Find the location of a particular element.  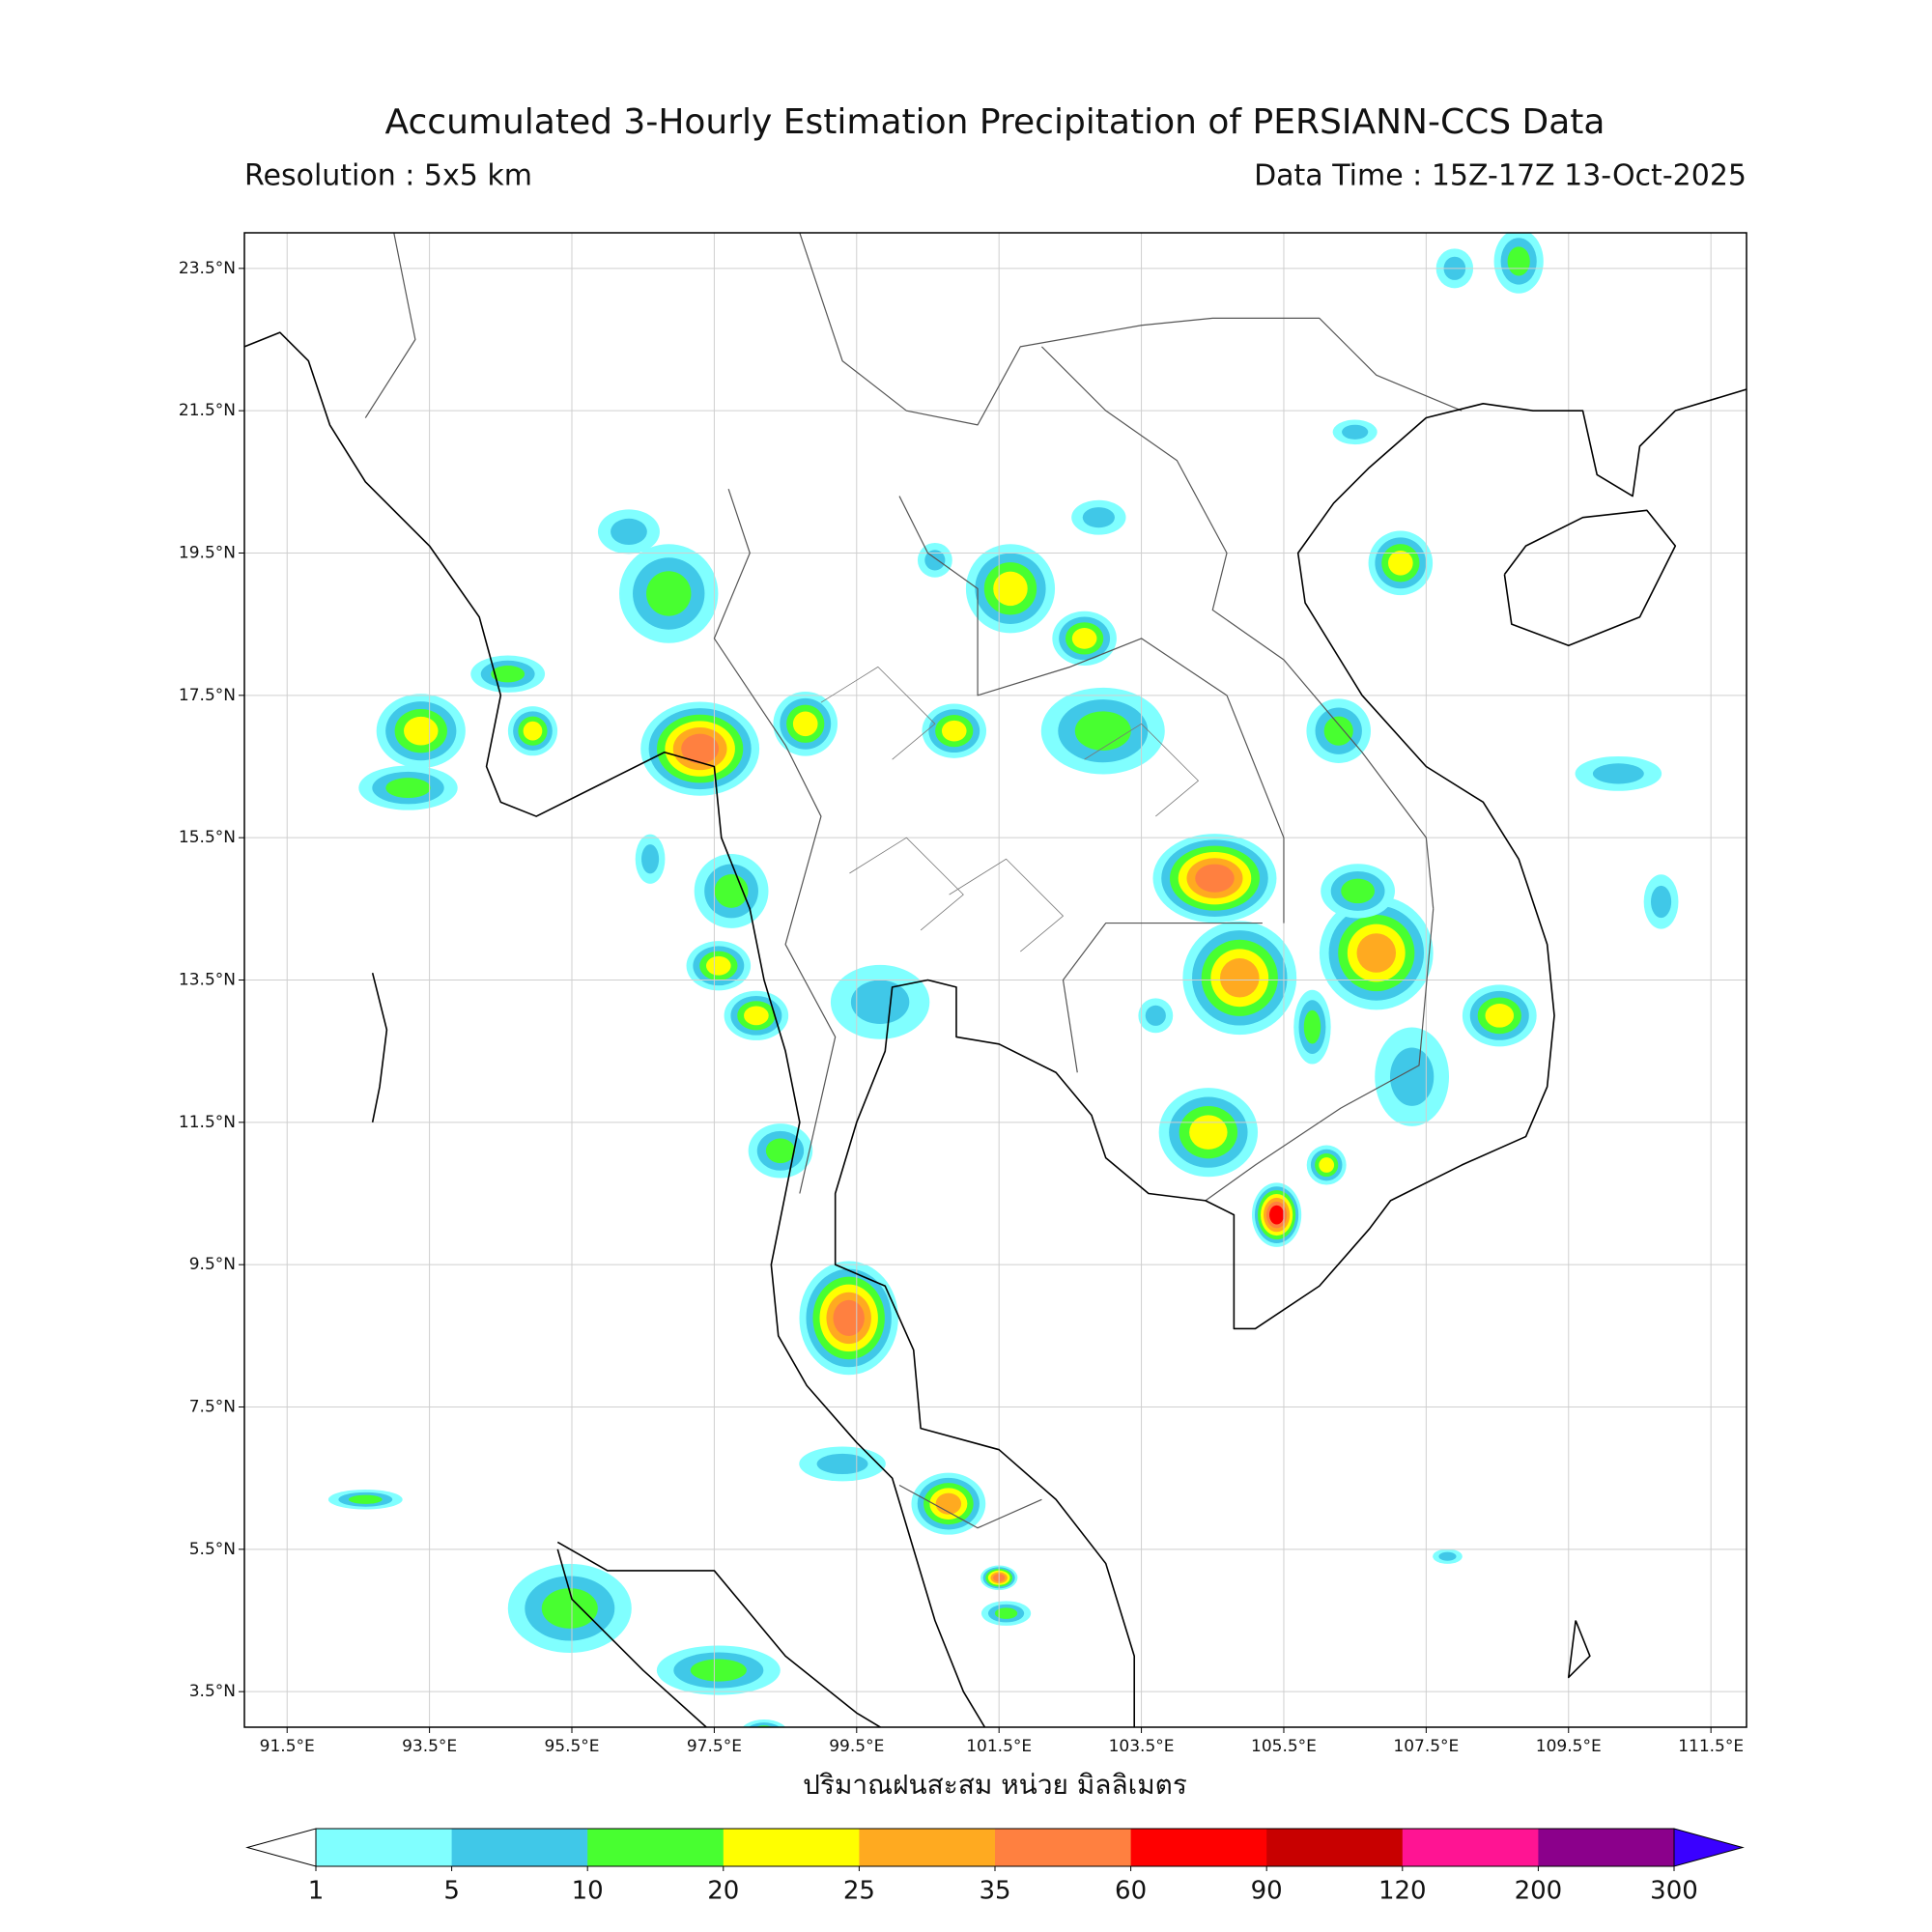

colorbar-tick-label: 120 is located at coordinates (1402, 1891).